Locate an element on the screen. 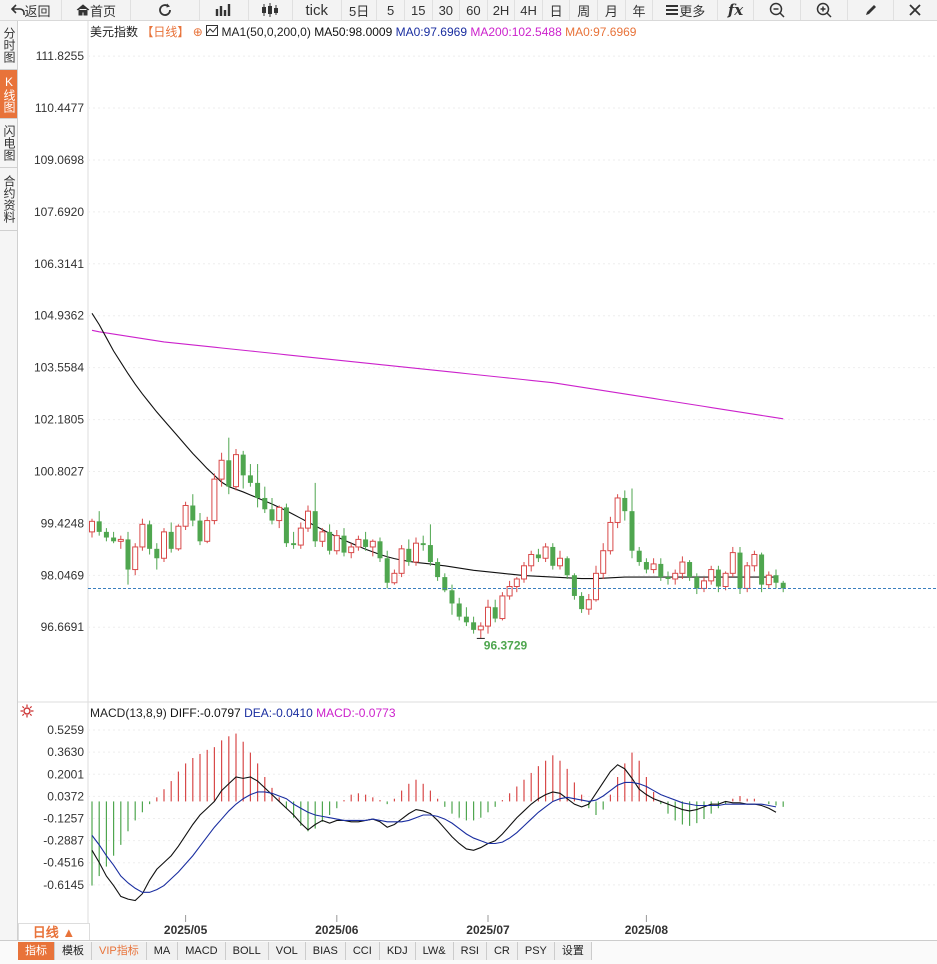  bar-chart-button is located at coordinates (225, 10).